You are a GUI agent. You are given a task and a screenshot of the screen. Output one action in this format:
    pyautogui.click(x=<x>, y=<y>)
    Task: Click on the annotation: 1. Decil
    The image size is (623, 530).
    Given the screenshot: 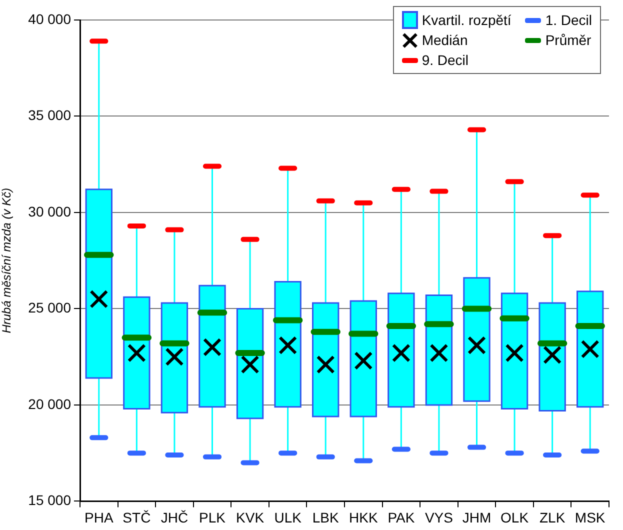 What is the action you would take?
    pyautogui.click(x=568, y=20)
    